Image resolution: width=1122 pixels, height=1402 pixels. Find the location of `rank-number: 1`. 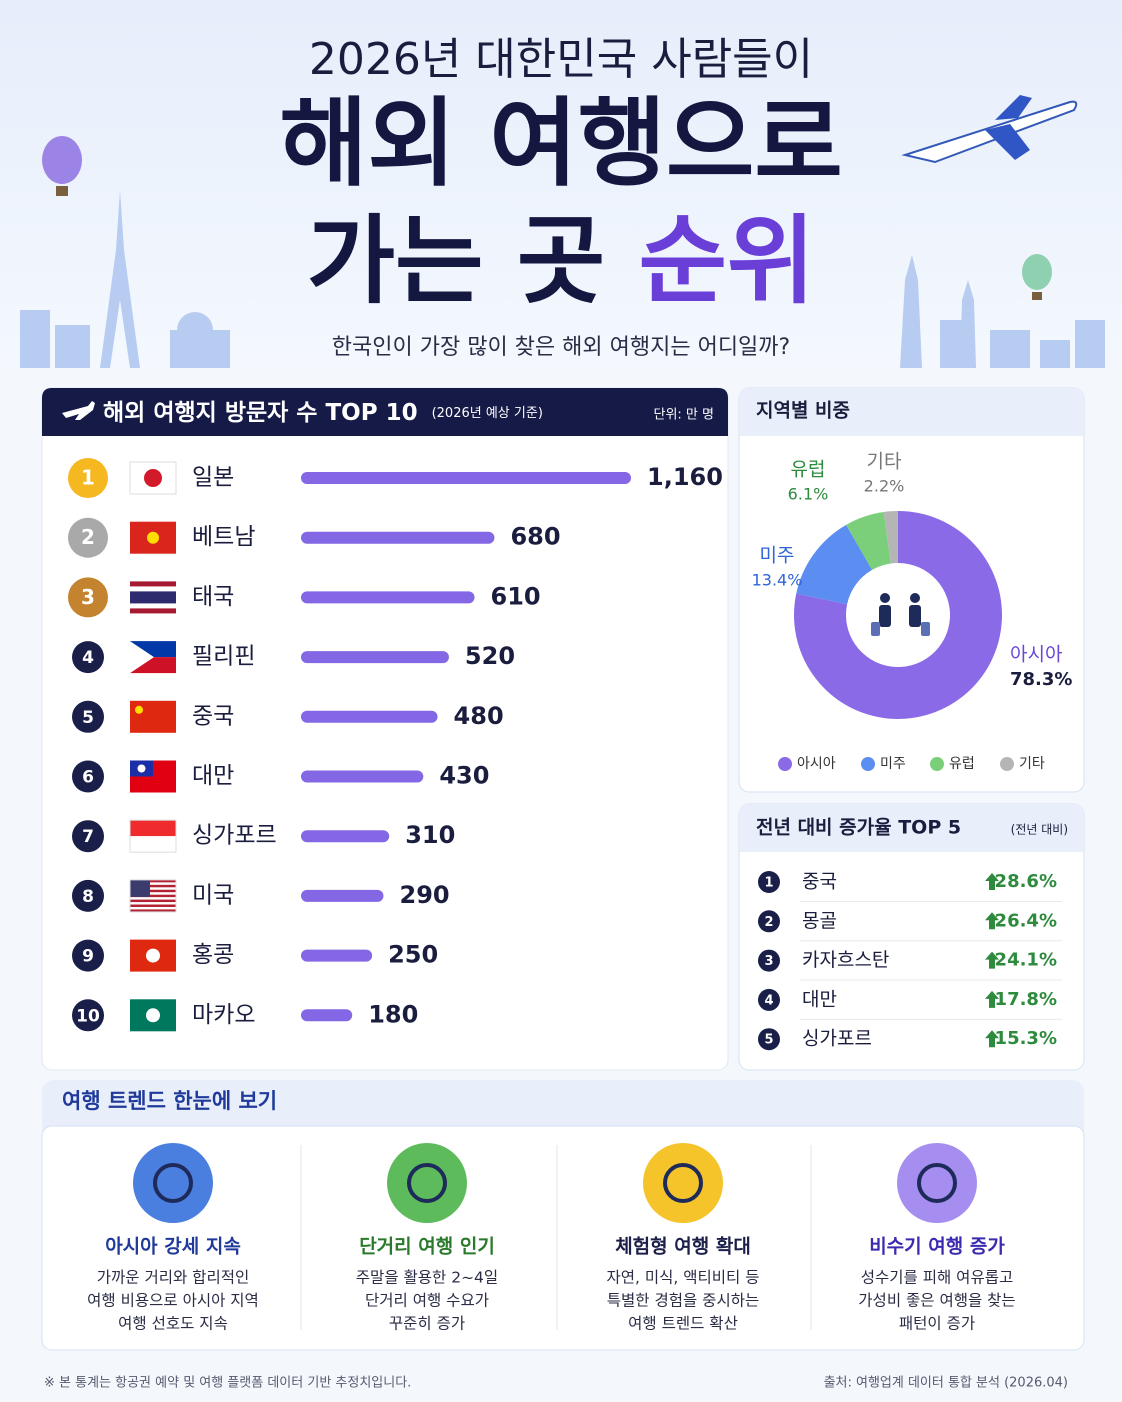

rank-number: 1 is located at coordinates (88, 478).